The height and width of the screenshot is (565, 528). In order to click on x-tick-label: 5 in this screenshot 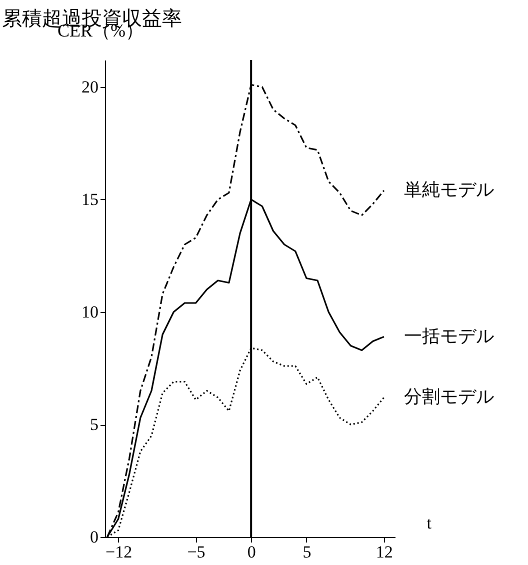, I will do `click(307, 552)`.